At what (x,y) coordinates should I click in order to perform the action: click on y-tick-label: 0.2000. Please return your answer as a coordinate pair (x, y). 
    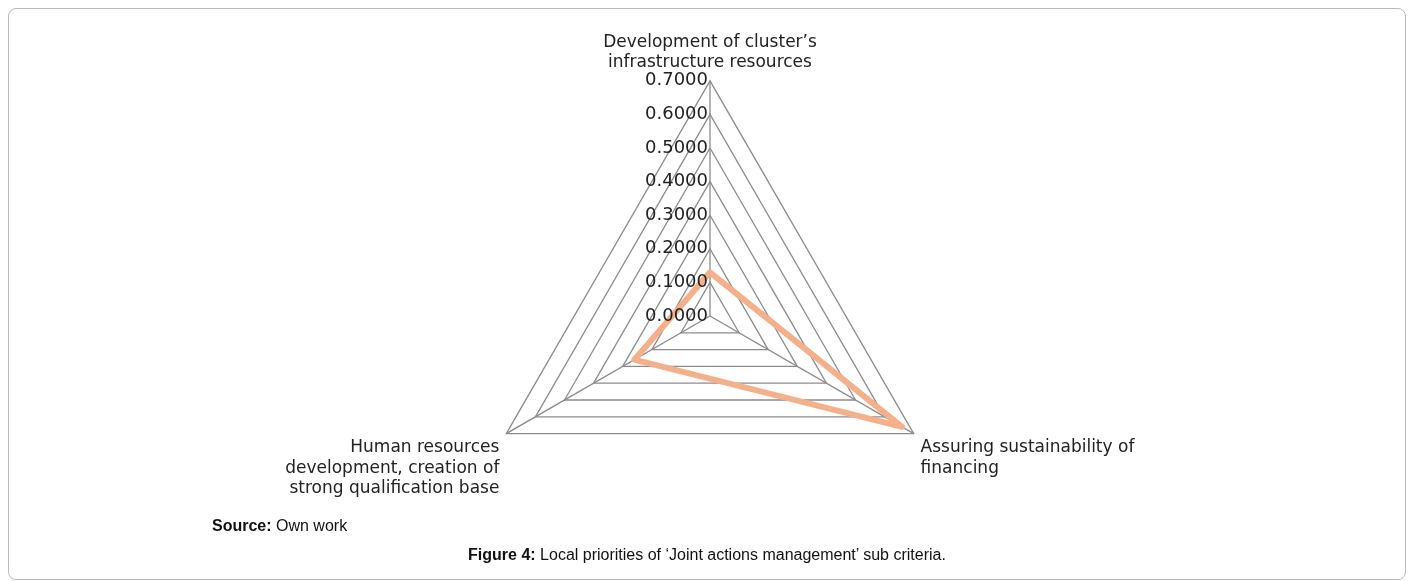
    Looking at the image, I should click on (676, 247).